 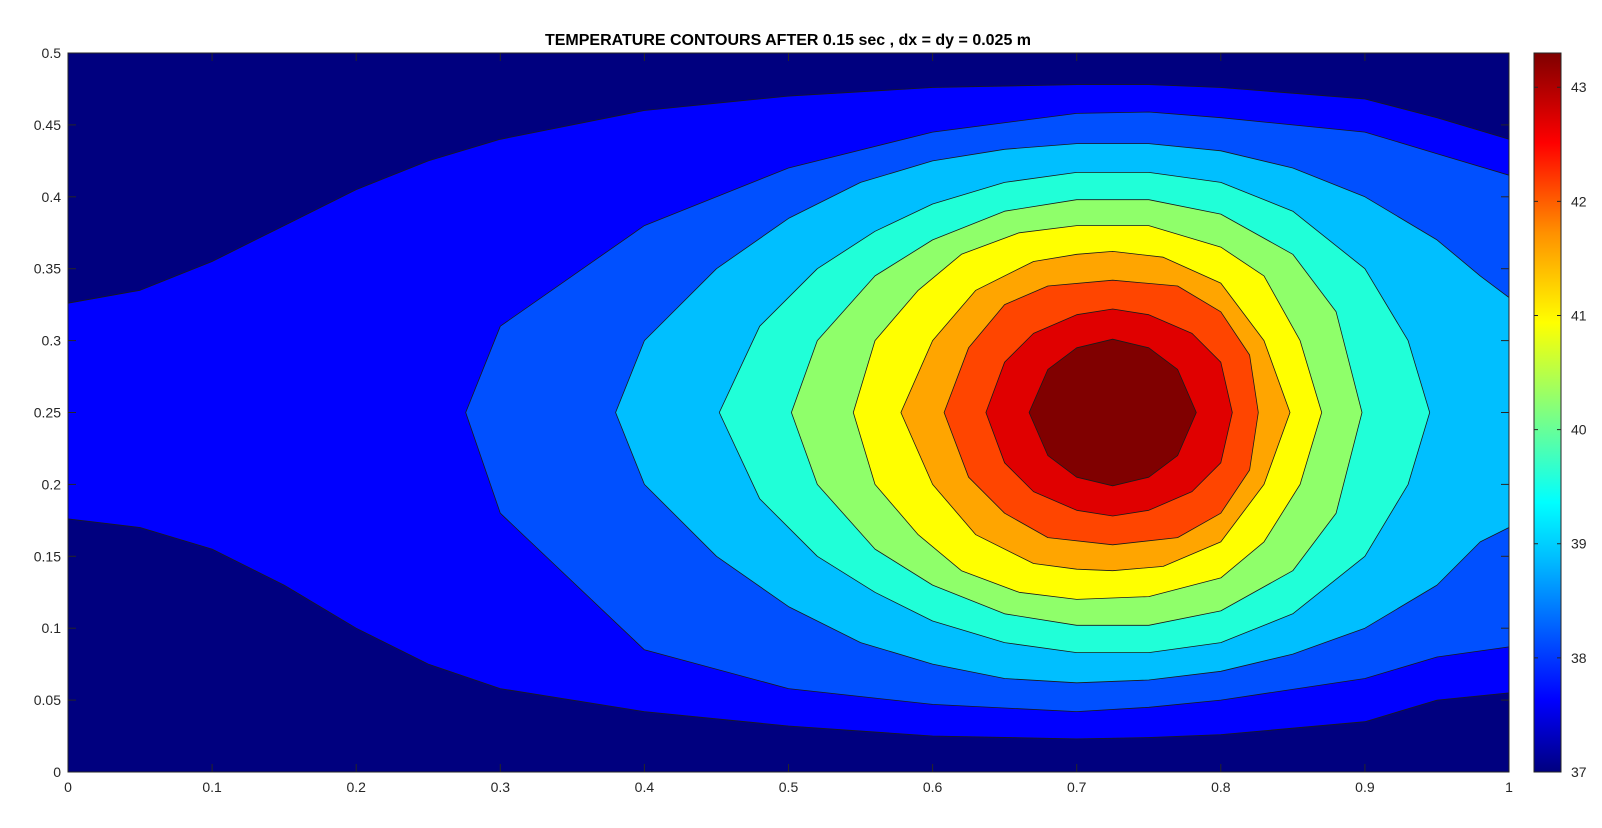 What do you see at coordinates (1509, 787) in the screenshot?
I see `x-tick-label: 1` at bounding box center [1509, 787].